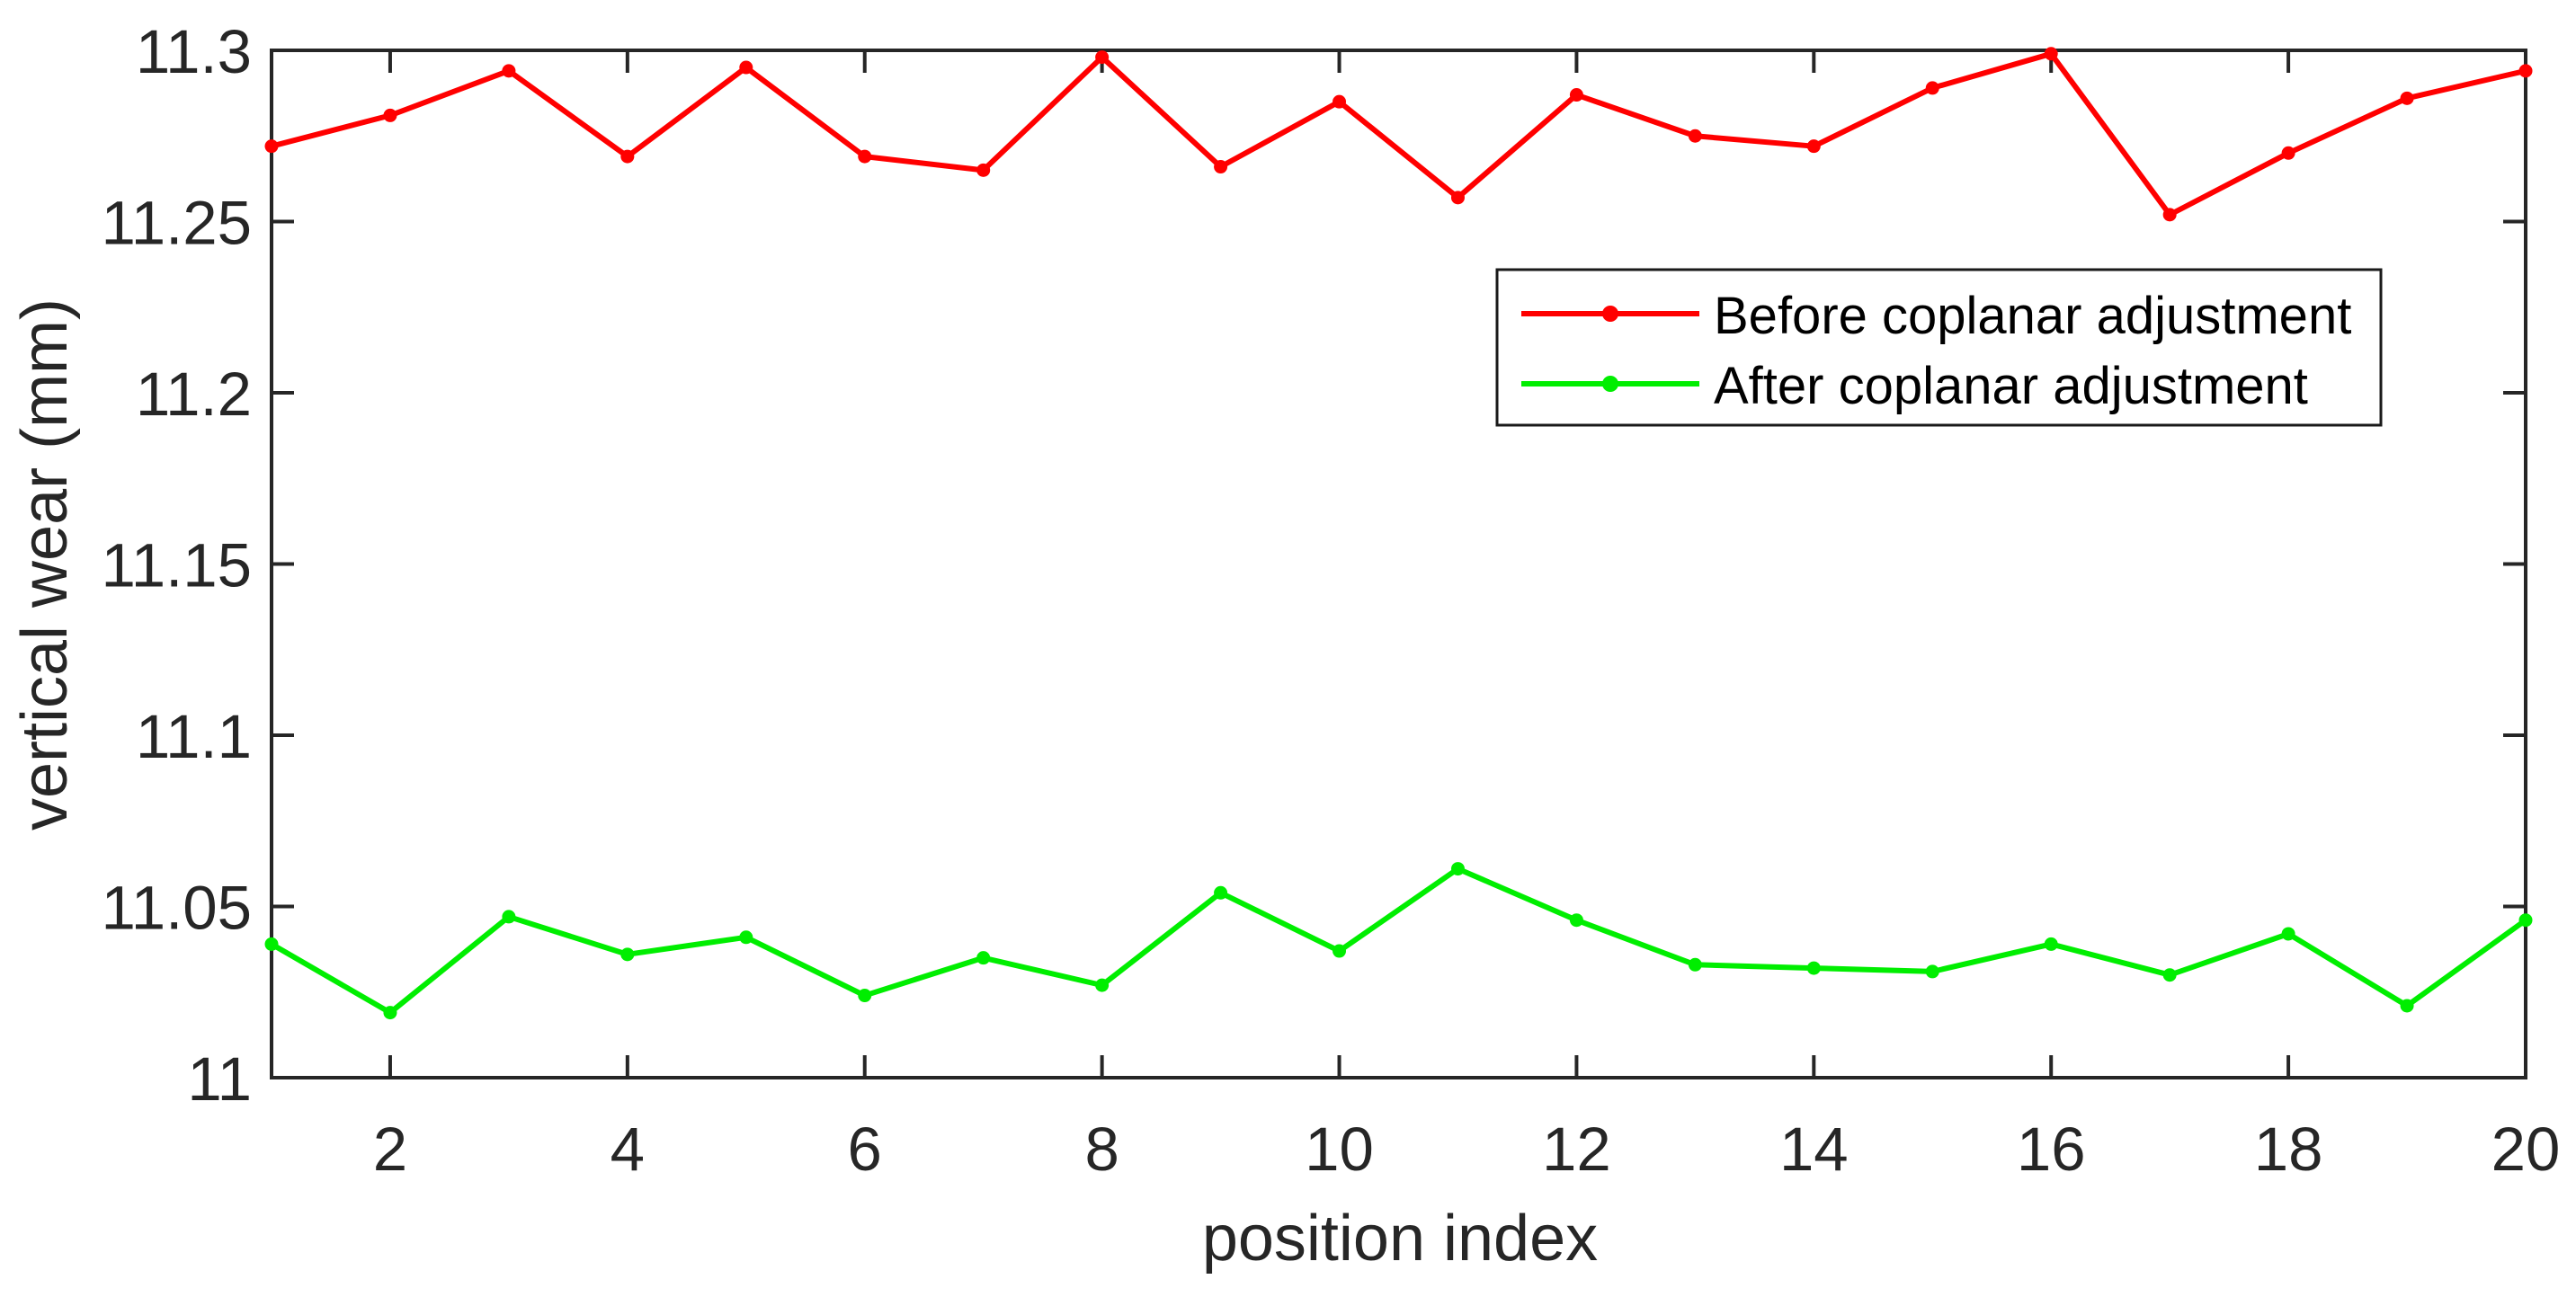 The height and width of the screenshot is (1297, 2576). What do you see at coordinates (1221, 892) in the screenshot?
I see `data-point-s1-x9` at bounding box center [1221, 892].